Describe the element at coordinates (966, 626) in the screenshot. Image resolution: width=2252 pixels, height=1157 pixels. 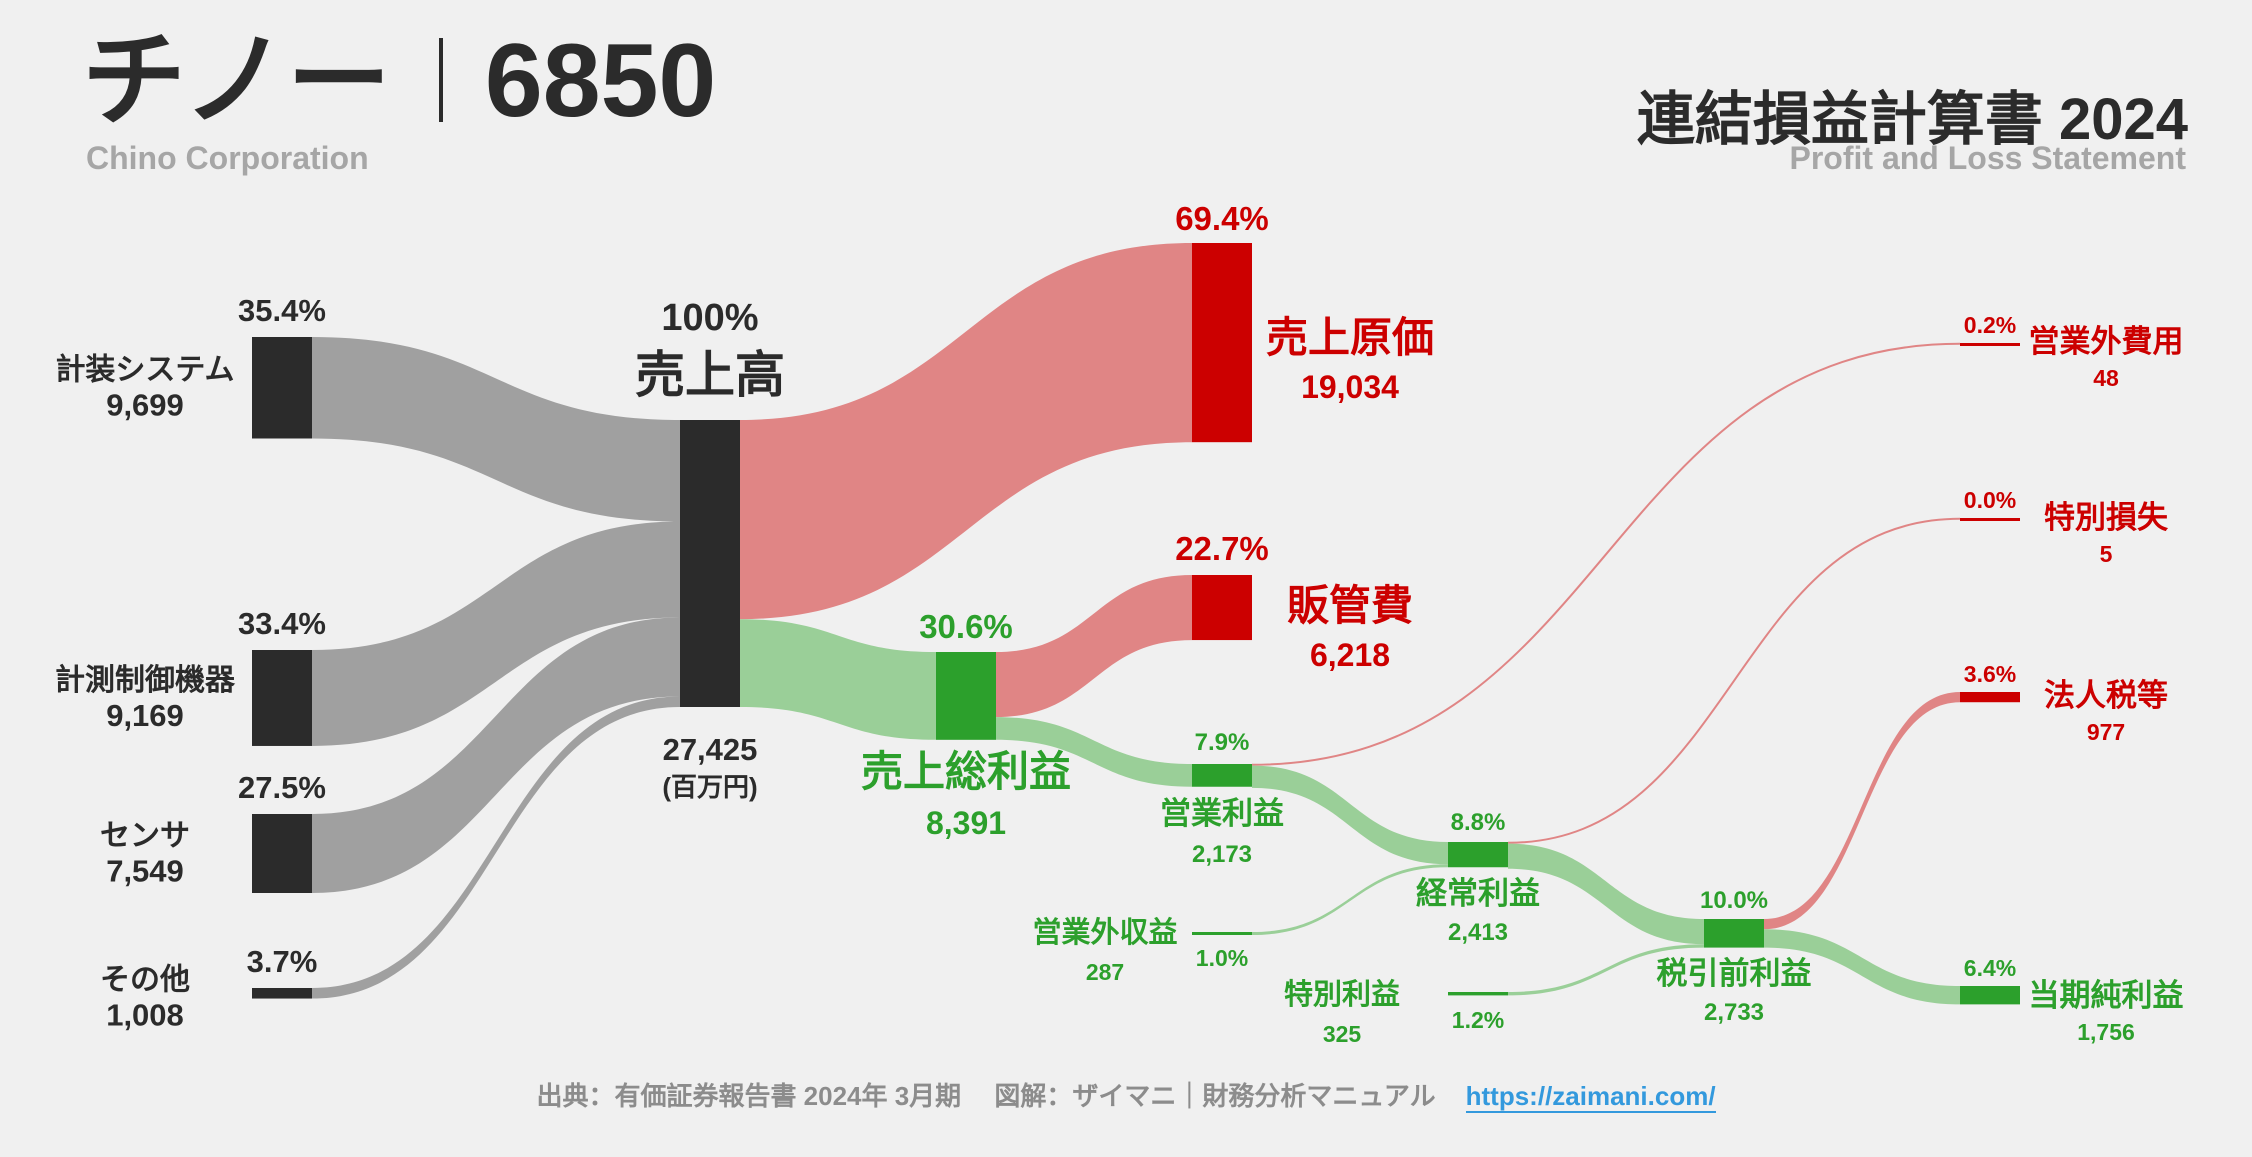
I see `pct-gross: 30.6%` at that location.